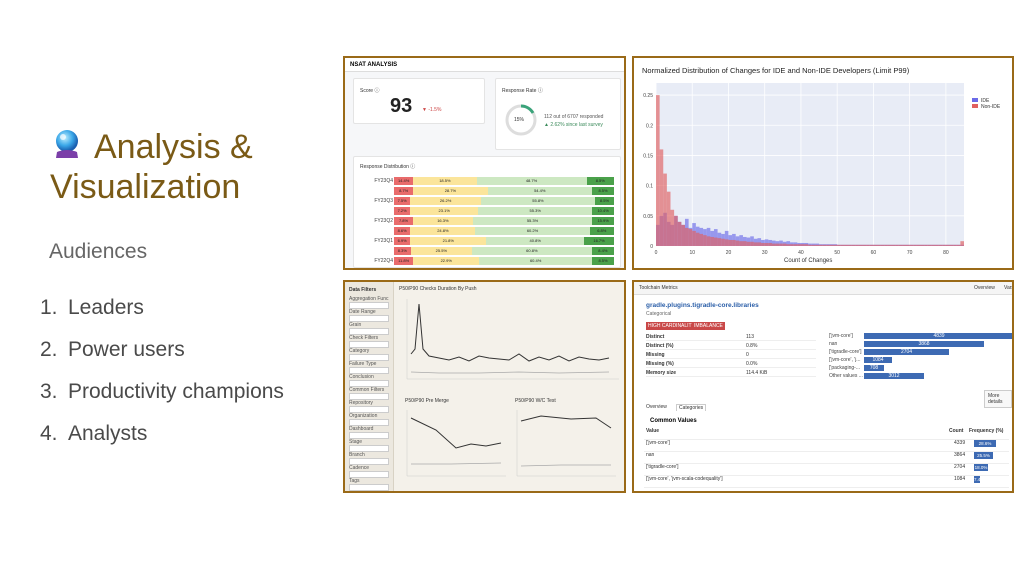 The height and width of the screenshot is (576, 1024). What do you see at coordinates (731, 337) in the screenshot?
I see `stat-row: Distinct 113` at bounding box center [731, 337].